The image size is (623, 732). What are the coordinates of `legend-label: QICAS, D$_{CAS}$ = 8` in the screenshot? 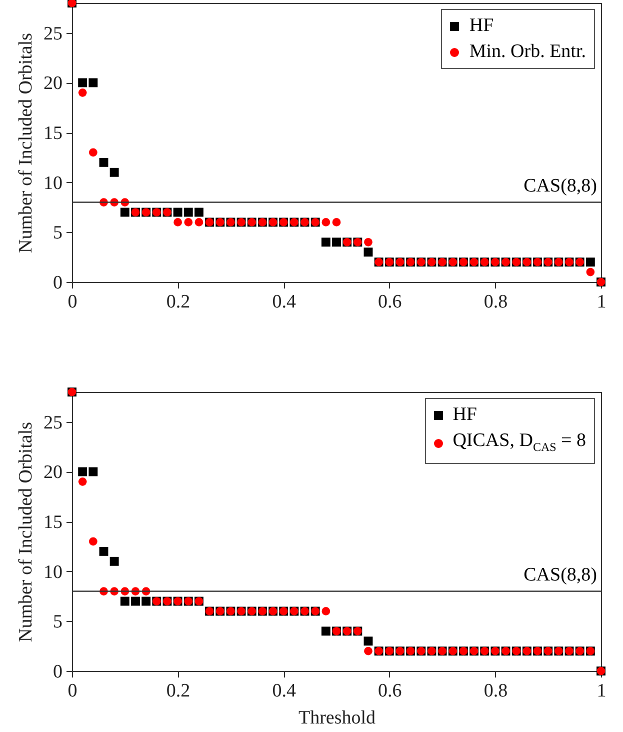 It's located at (519, 442).